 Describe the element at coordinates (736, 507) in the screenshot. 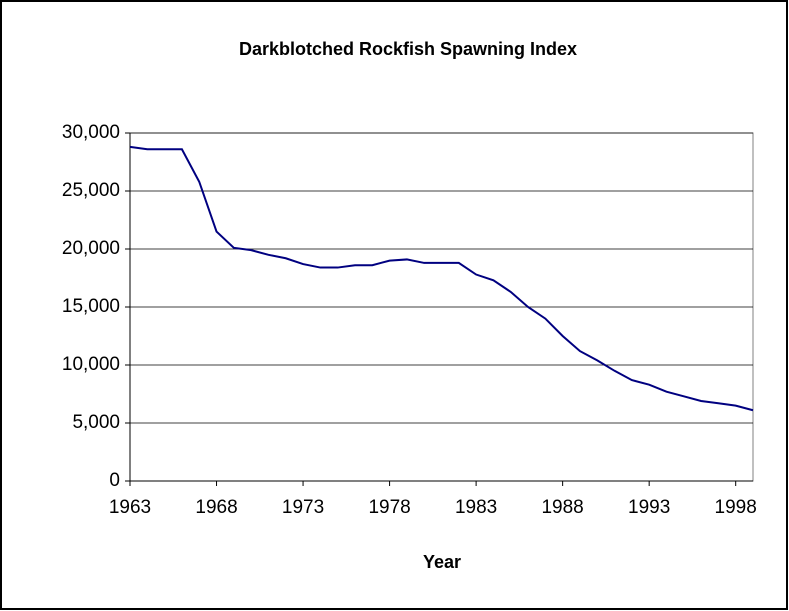

I see `x-tick-label: 1998` at that location.